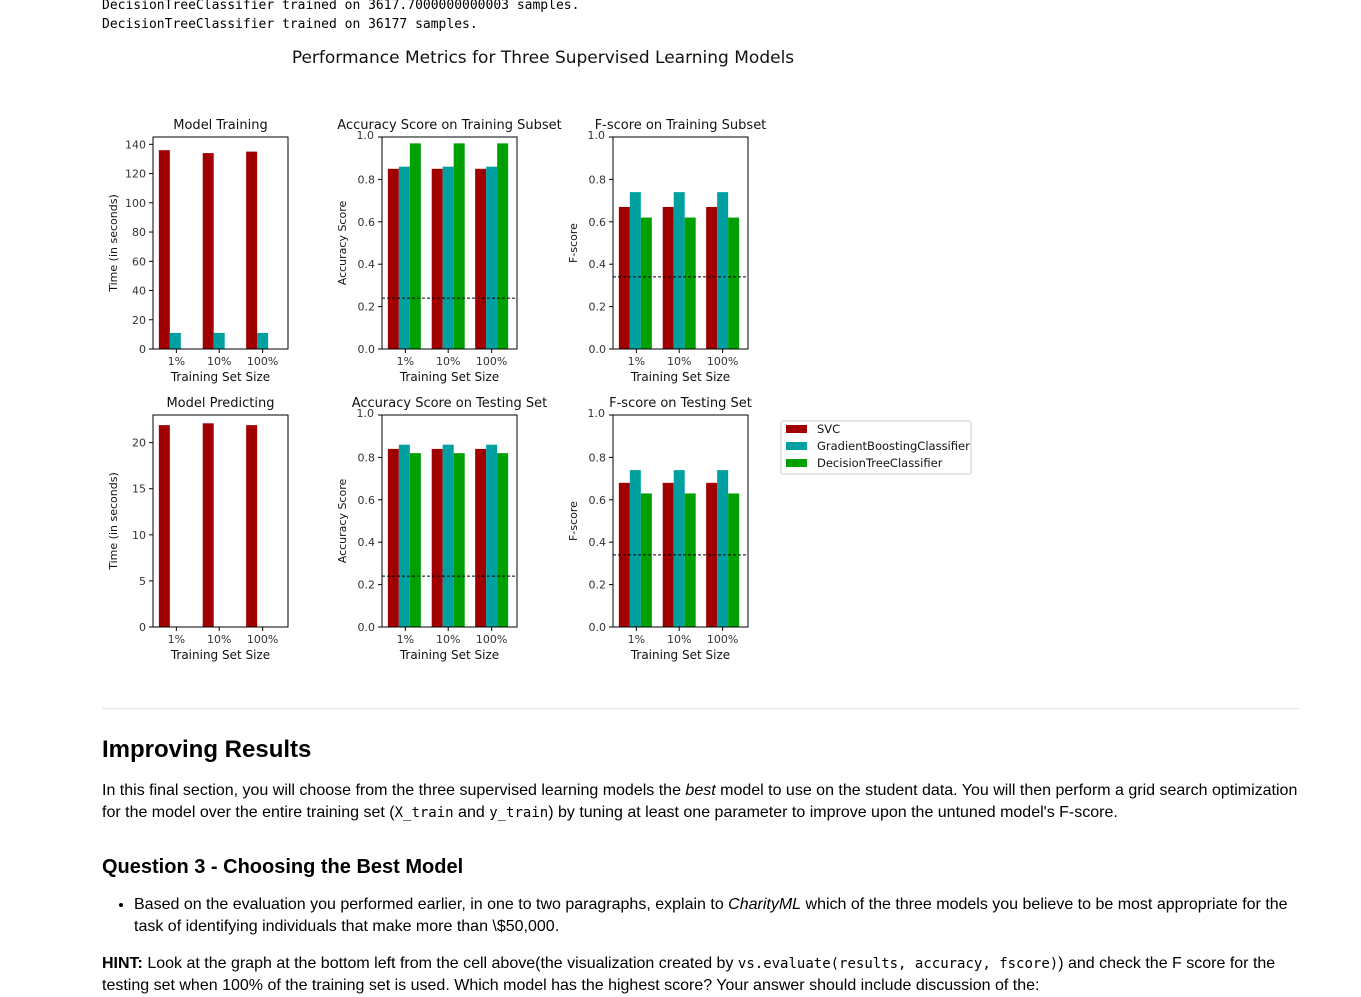 This screenshot has width=1361, height=997. I want to click on panel-title: Accuracy Score on Testing Set, so click(450, 403).